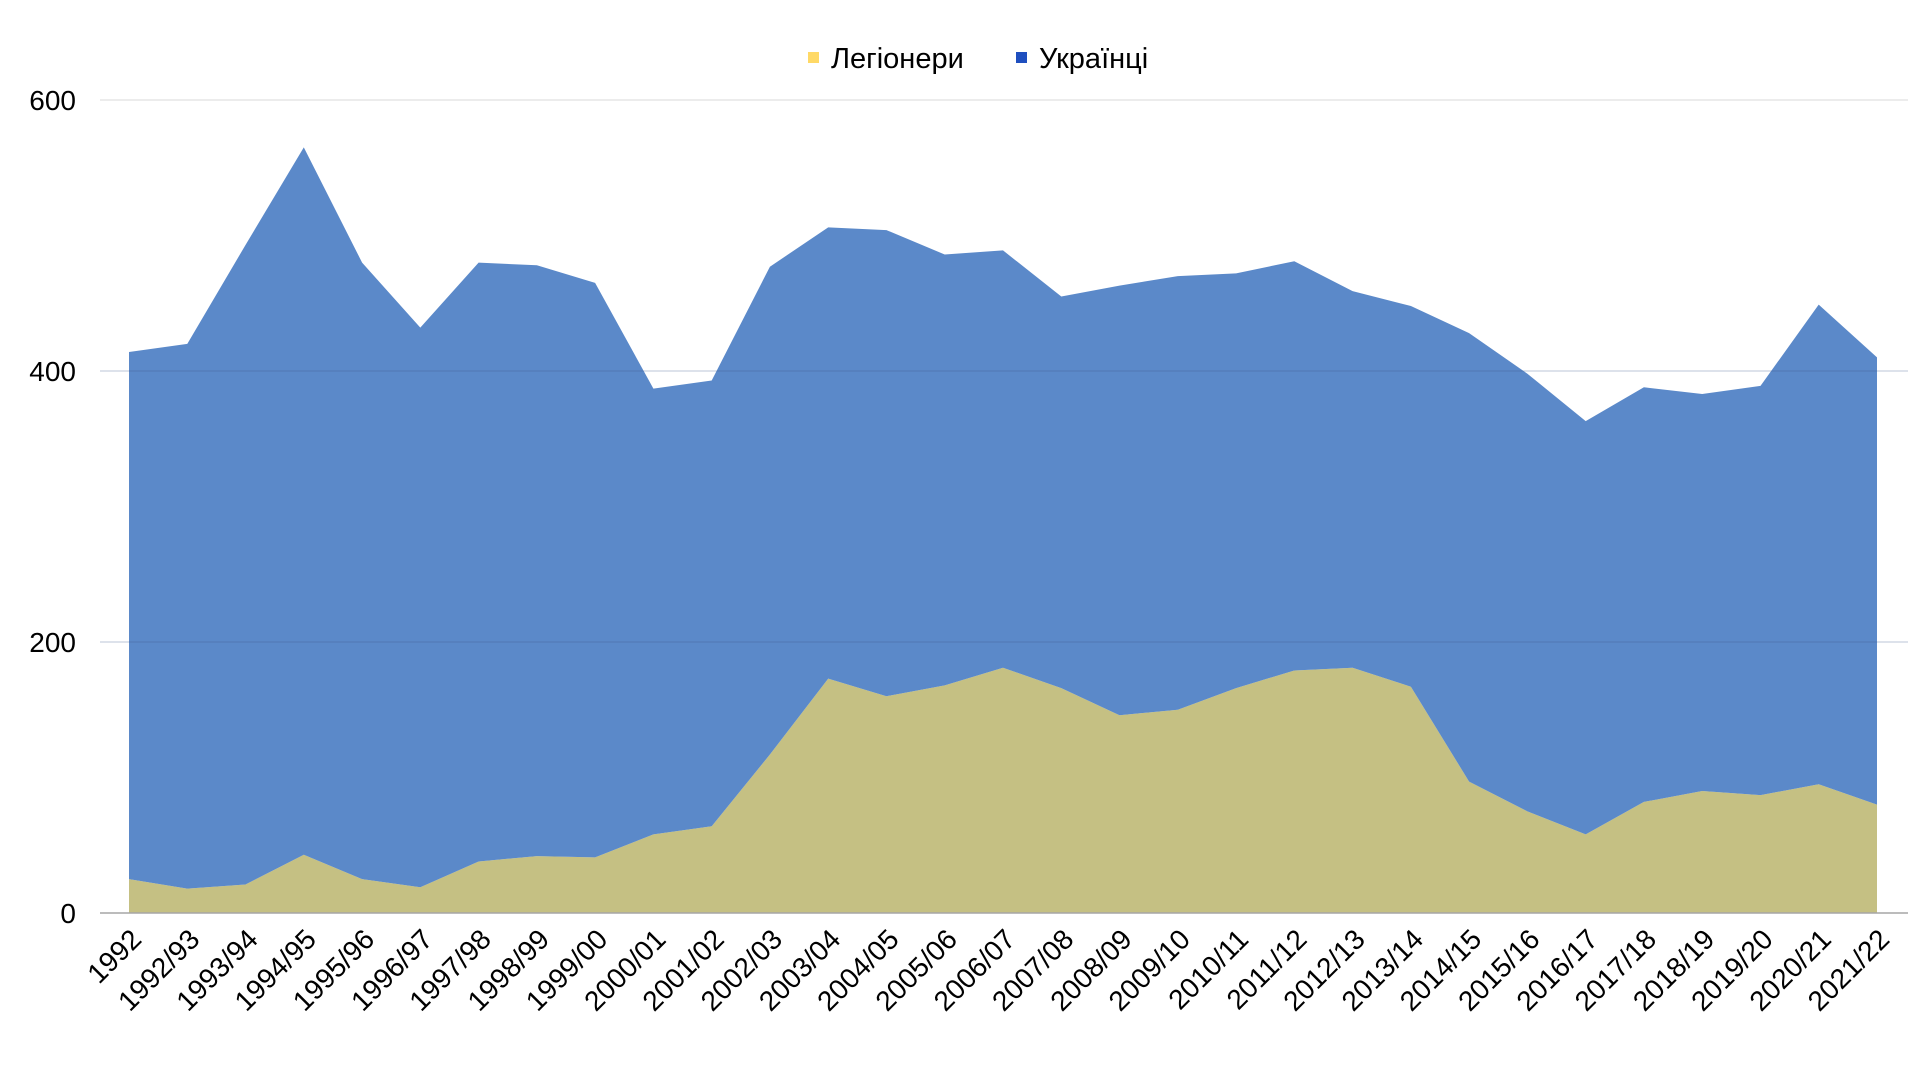 This screenshot has height=1085, width=1920. Describe the element at coordinates (52, 371) in the screenshot. I see `y-tick-label: 400` at that location.